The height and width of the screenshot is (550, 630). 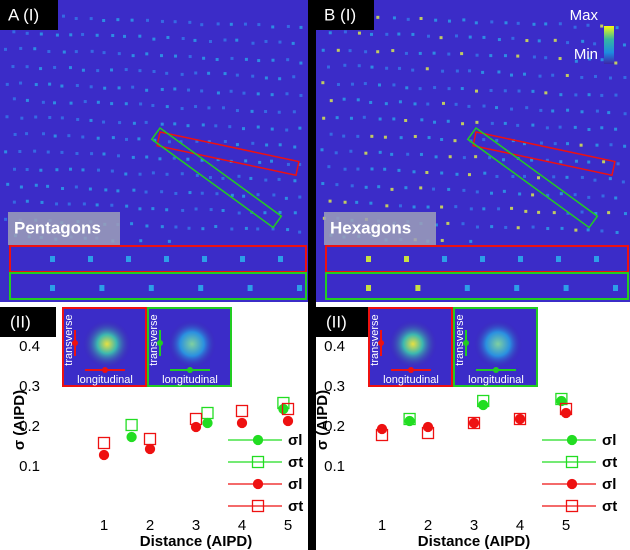 I want to click on x-tick-label: 3, so click(x=474, y=525).